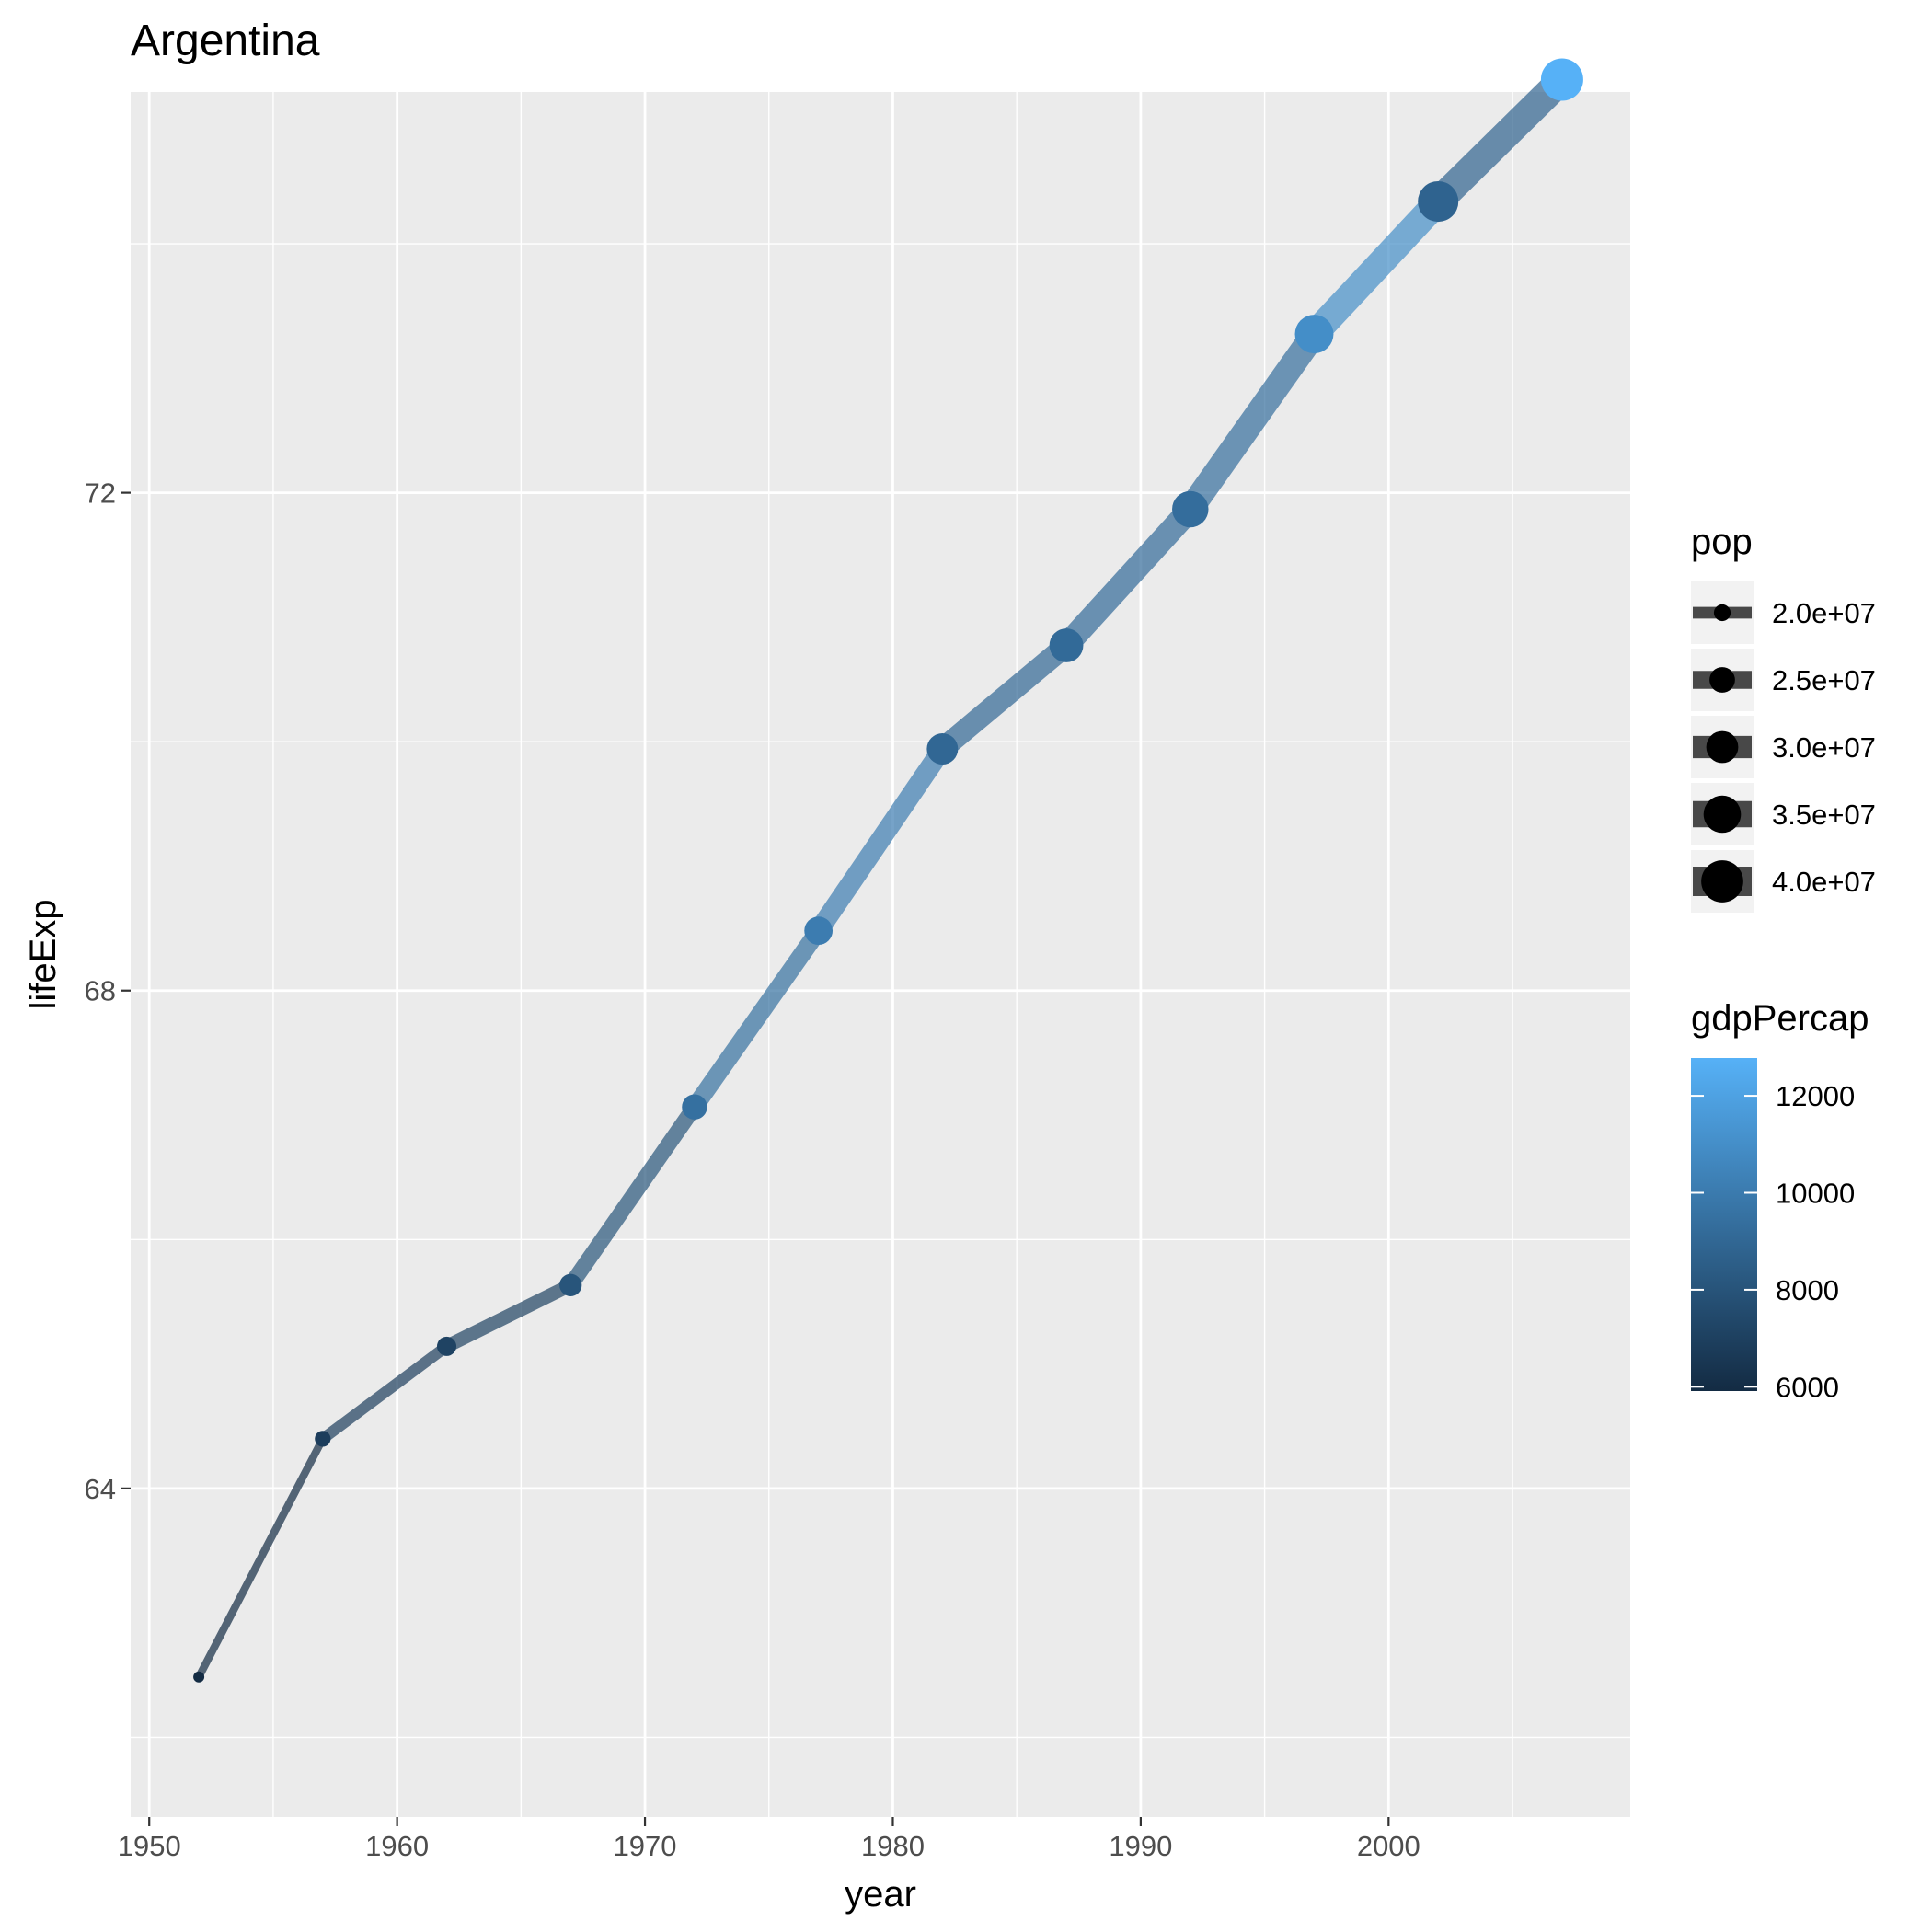  What do you see at coordinates (149, 1846) in the screenshot?
I see `x-tick-label: 1950` at bounding box center [149, 1846].